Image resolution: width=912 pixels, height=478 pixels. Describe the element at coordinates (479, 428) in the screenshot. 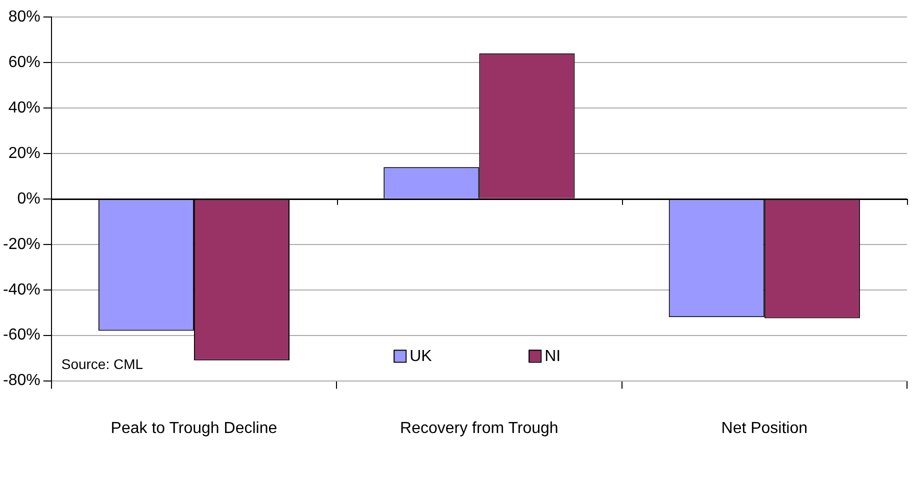

I see `x-tick-label: Recovery from Trough` at that location.